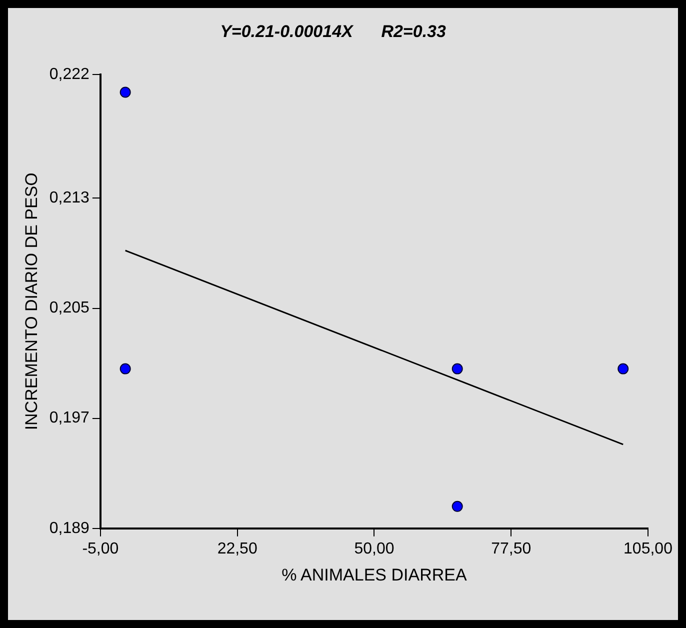 The width and height of the screenshot is (686, 628). Describe the element at coordinates (648, 549) in the screenshot. I see `x-tick-label: 105,00` at that location.